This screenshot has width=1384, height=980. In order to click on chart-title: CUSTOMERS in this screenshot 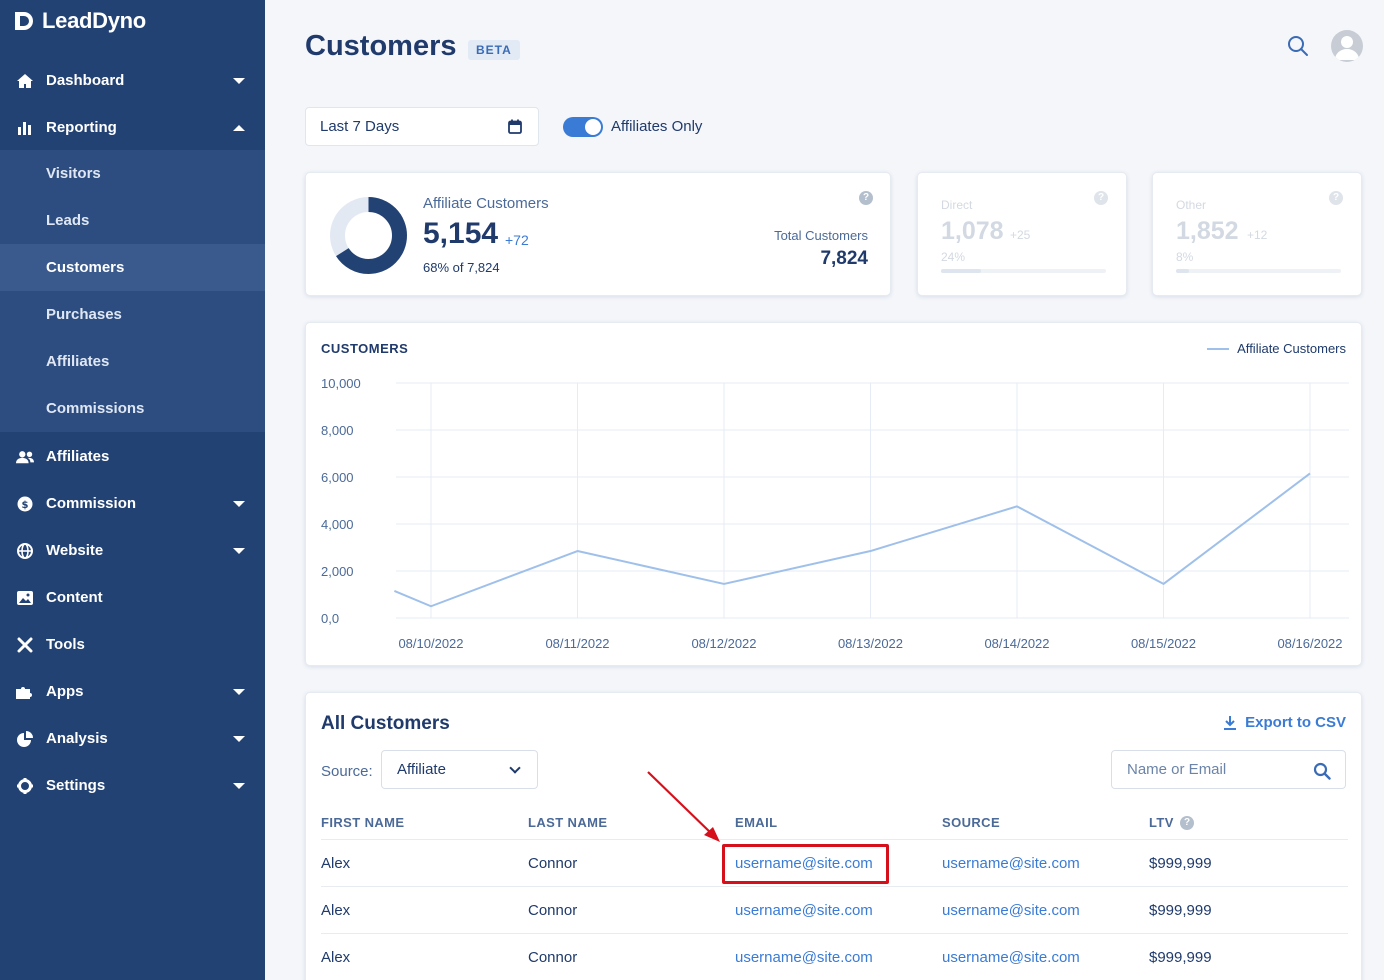, I will do `click(365, 348)`.